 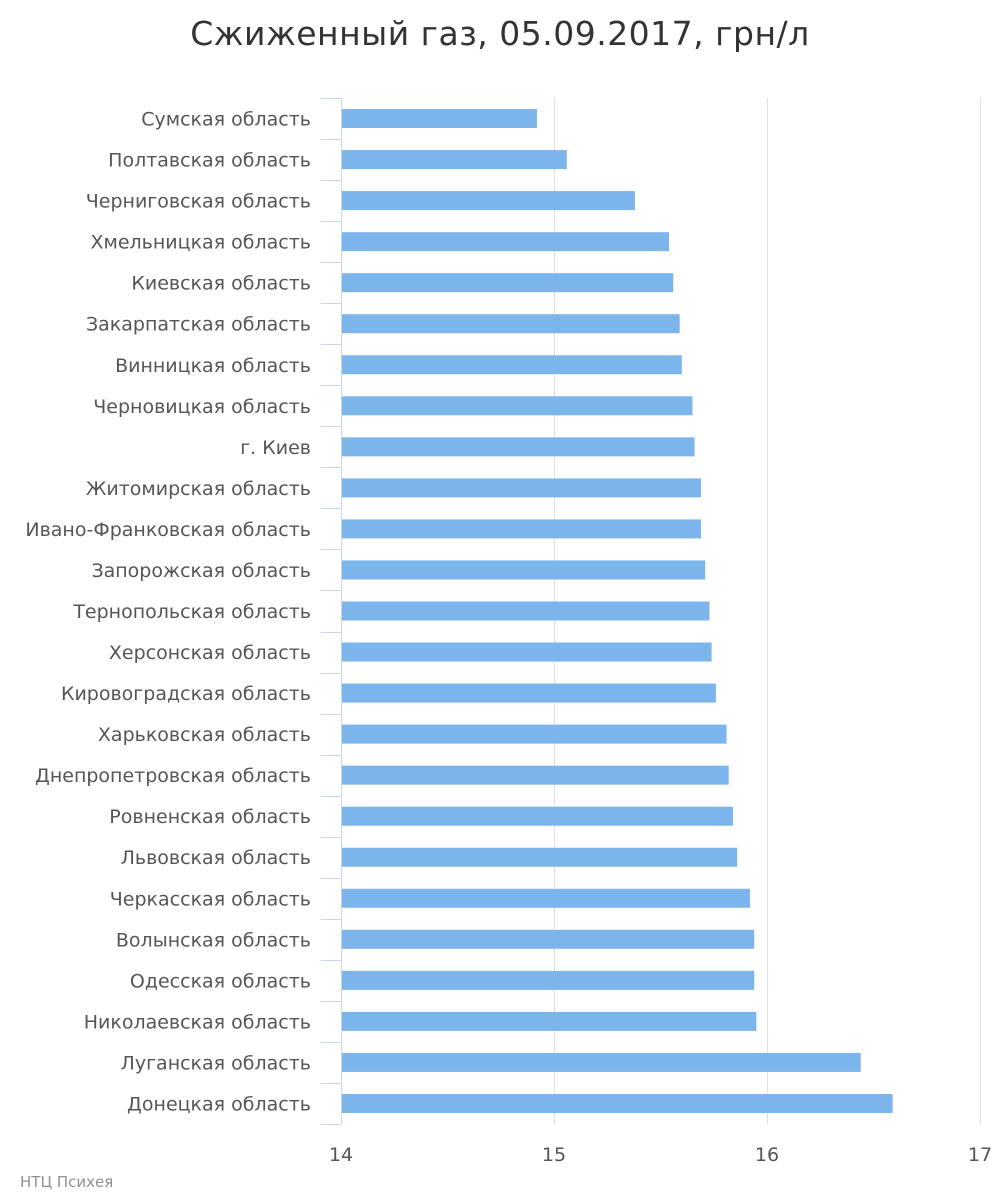 What do you see at coordinates (168, 530) in the screenshot?
I see `category-label: Ивано-Франковская область` at bounding box center [168, 530].